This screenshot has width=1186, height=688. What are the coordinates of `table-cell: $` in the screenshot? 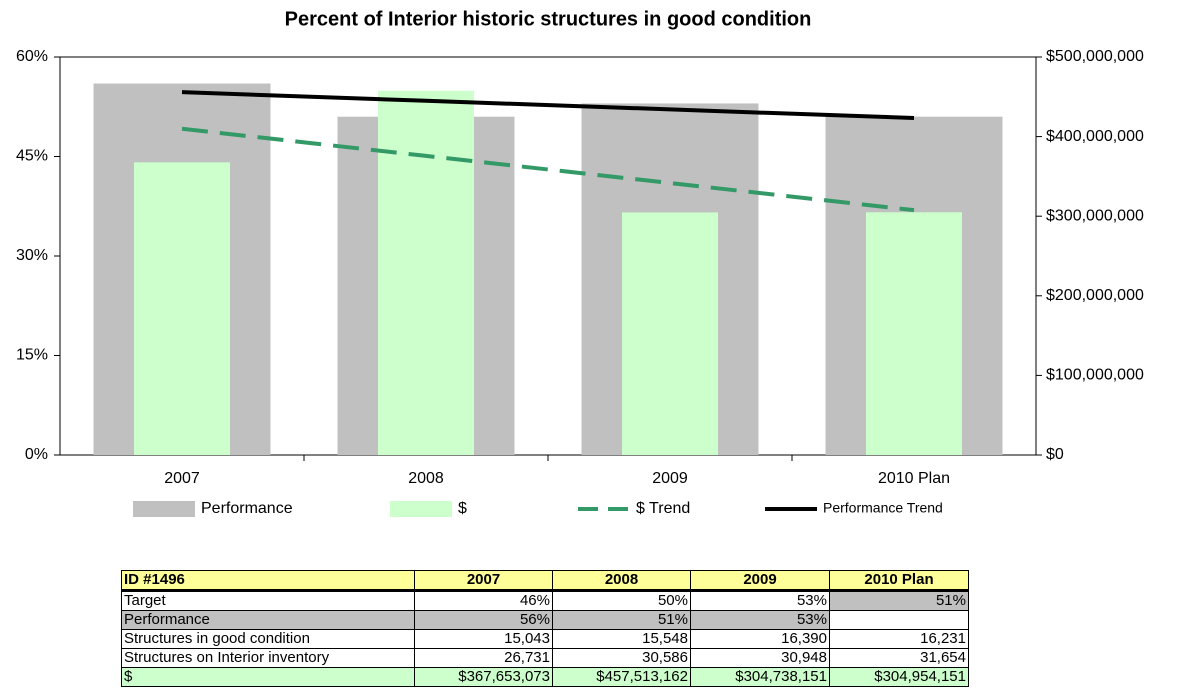 It's located at (268, 677).